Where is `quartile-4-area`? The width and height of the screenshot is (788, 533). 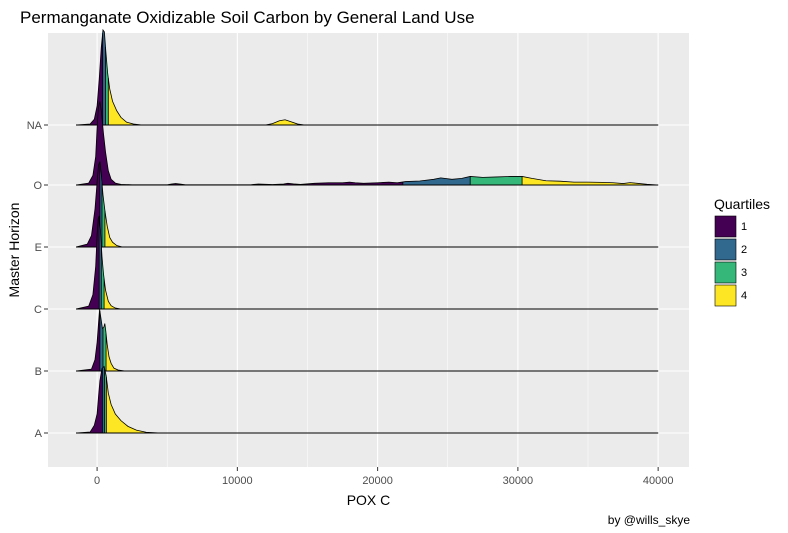
quartile-4-area is located at coordinates (590, 180).